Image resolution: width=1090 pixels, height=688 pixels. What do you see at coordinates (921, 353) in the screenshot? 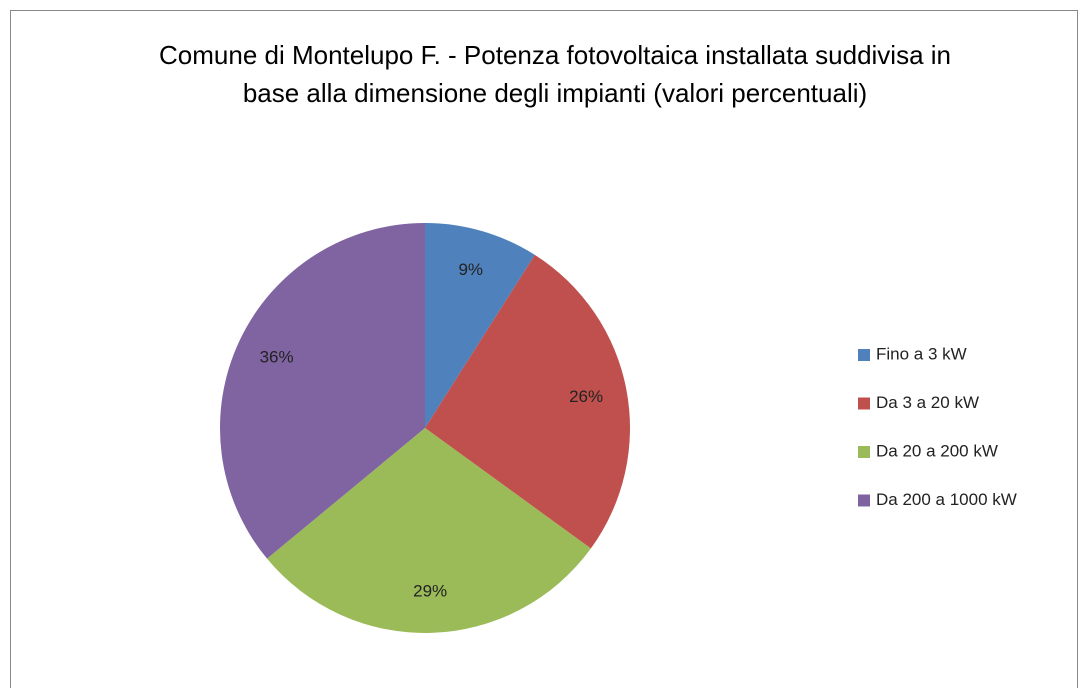
I see `legend-label: Fino a 3 kW` at bounding box center [921, 353].